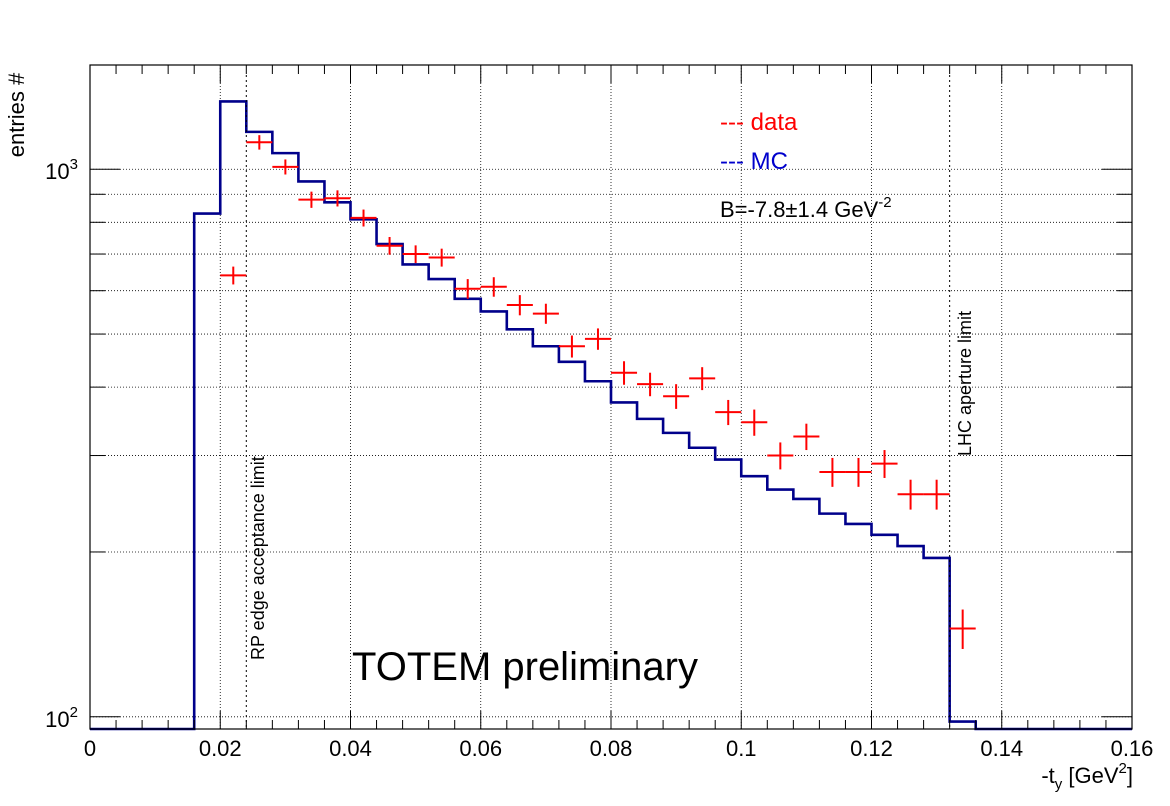 Image resolution: width=1170 pixels, height=806 pixels. Describe the element at coordinates (1087, 776) in the screenshot. I see `x-axis-label: -ty [GeV2]` at that location.